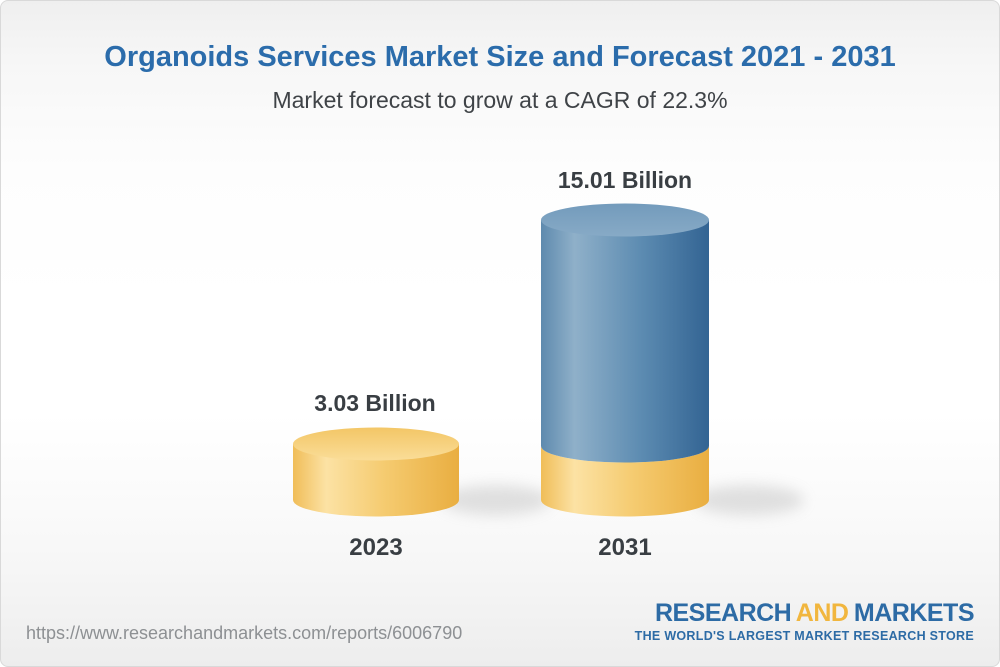  Describe the element at coordinates (625, 481) in the screenshot. I see `bar-2031-base-band` at that location.